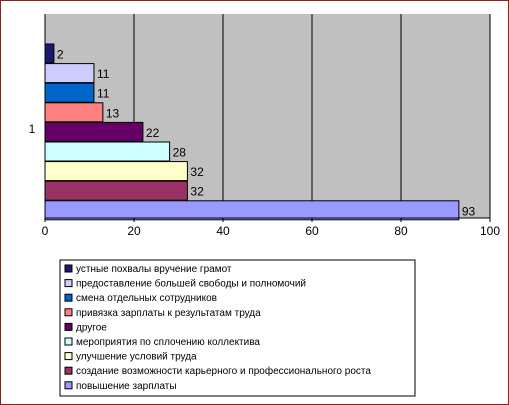  Describe the element at coordinates (401, 231) in the screenshot. I see `x-tick-label: 80` at that location.